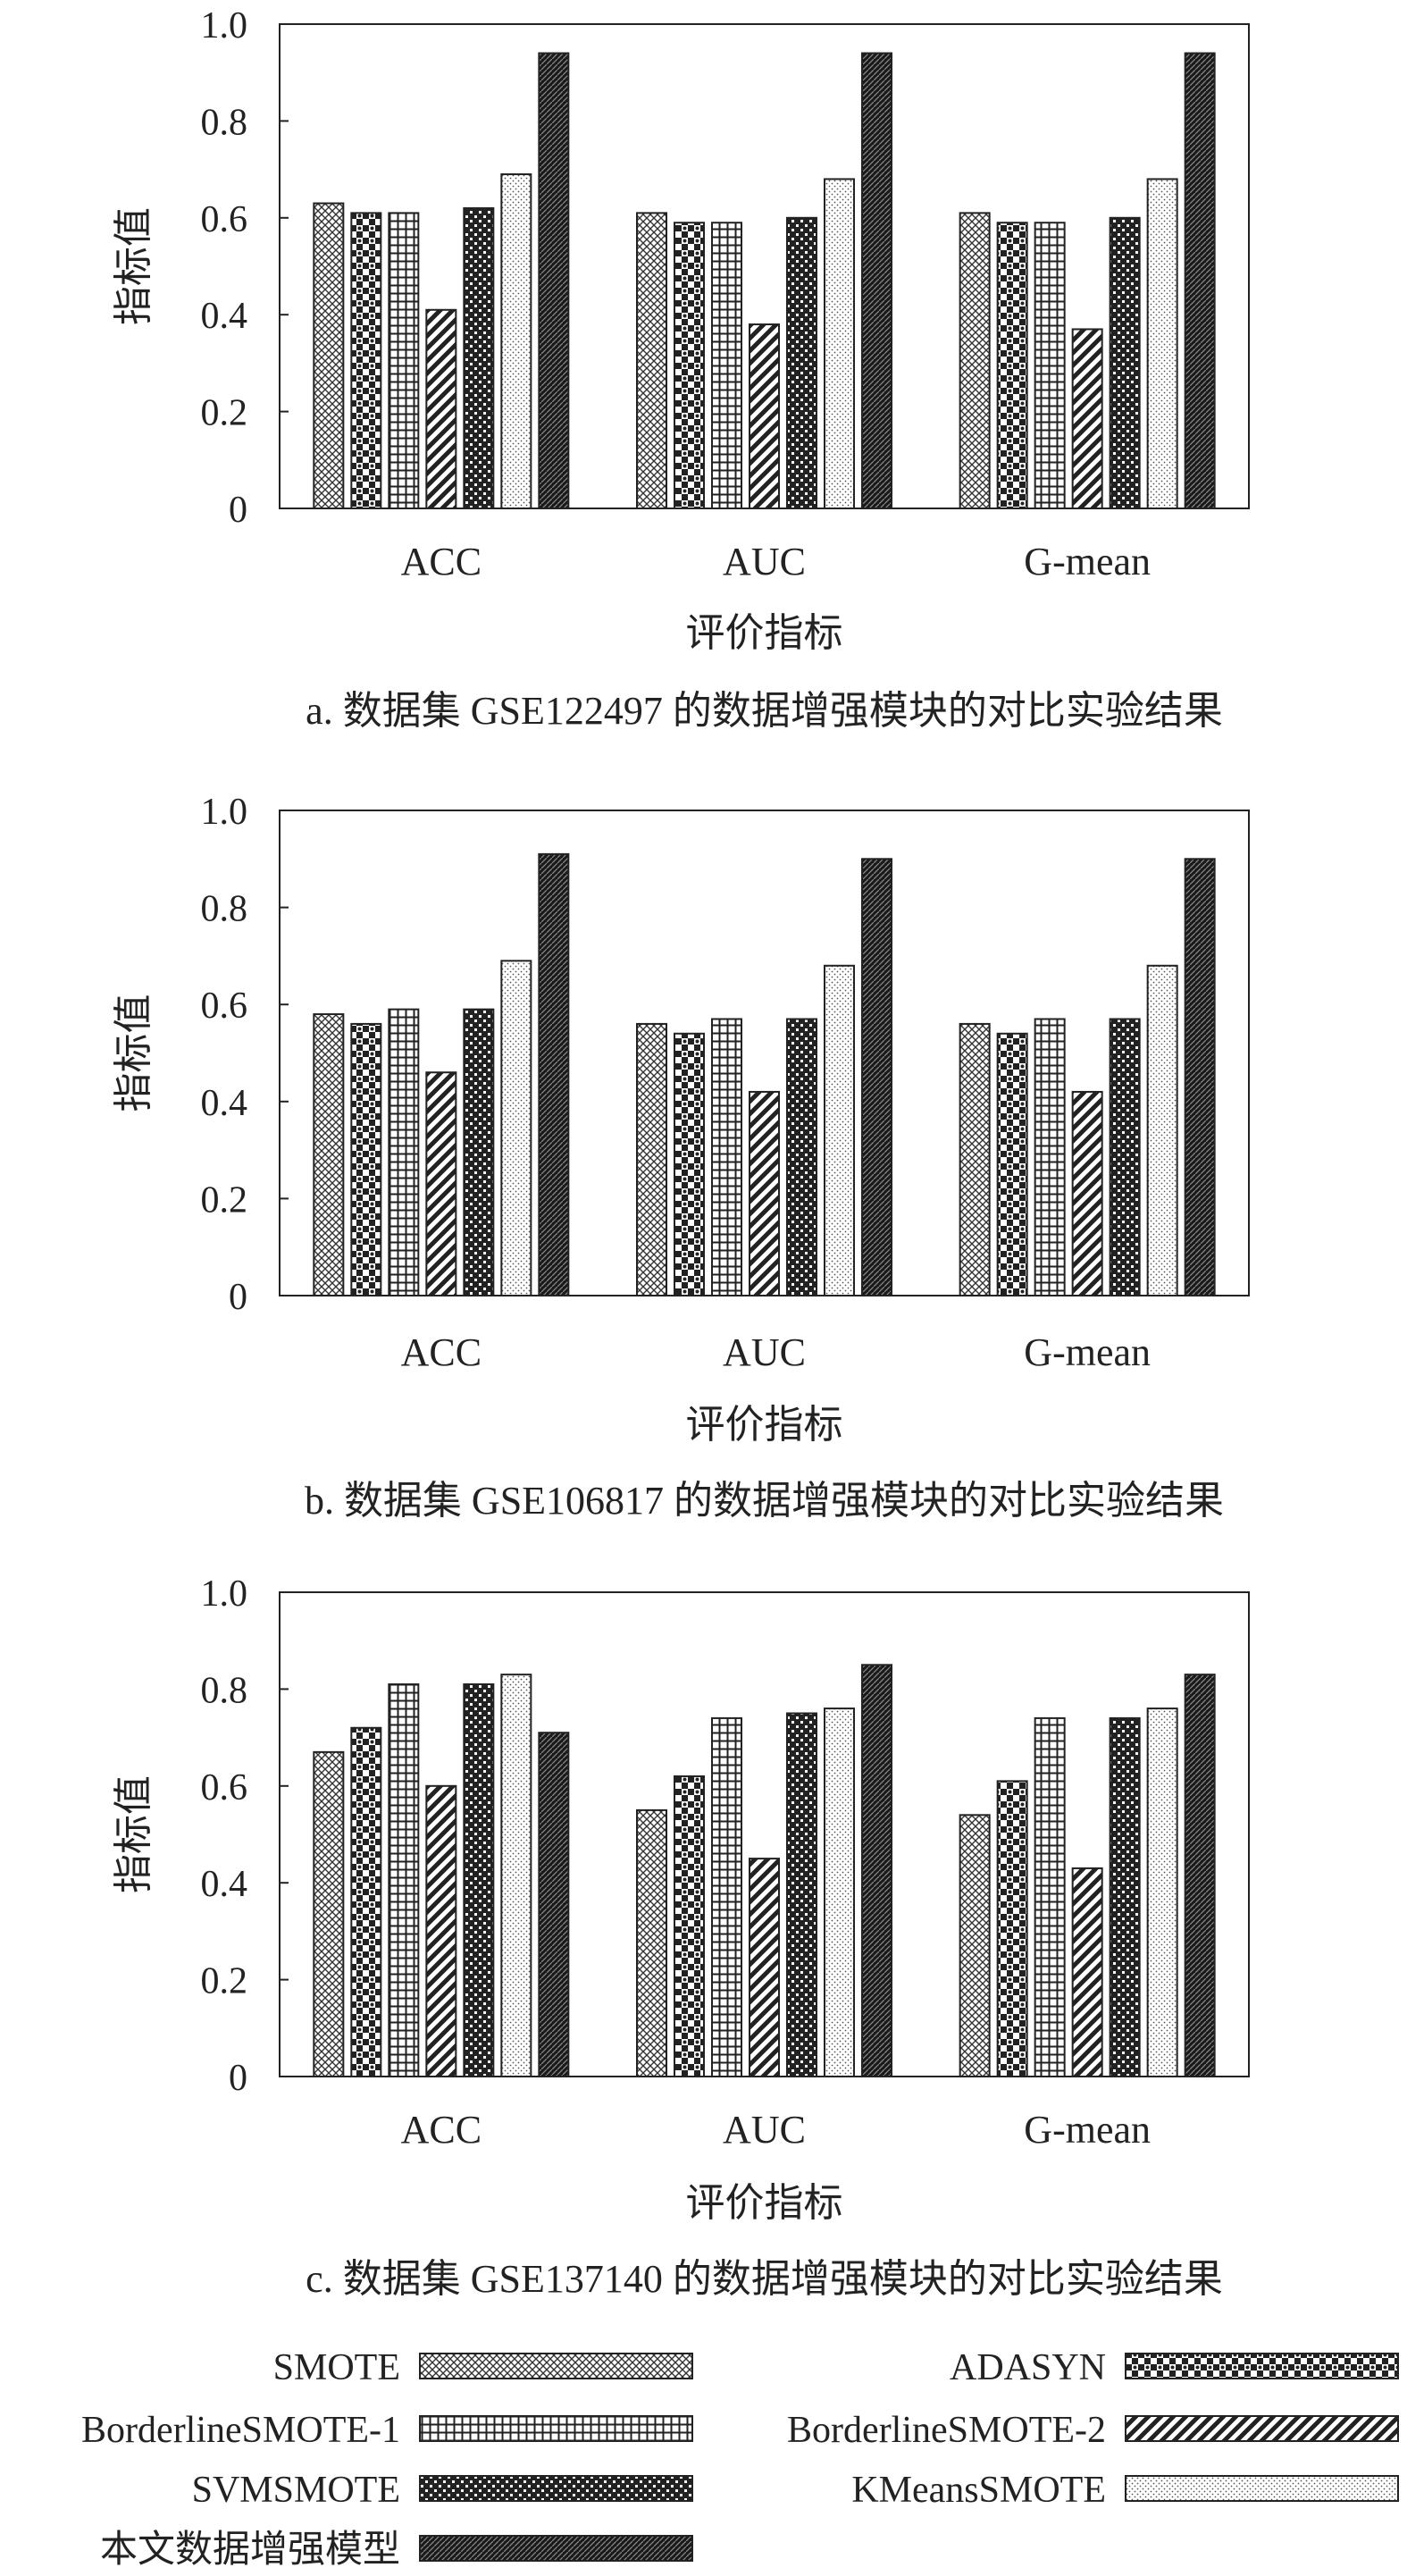 The width and height of the screenshot is (1407, 2576). What do you see at coordinates (250, 2550) in the screenshot?
I see `legend-label: 本文数据增强模型` at bounding box center [250, 2550].